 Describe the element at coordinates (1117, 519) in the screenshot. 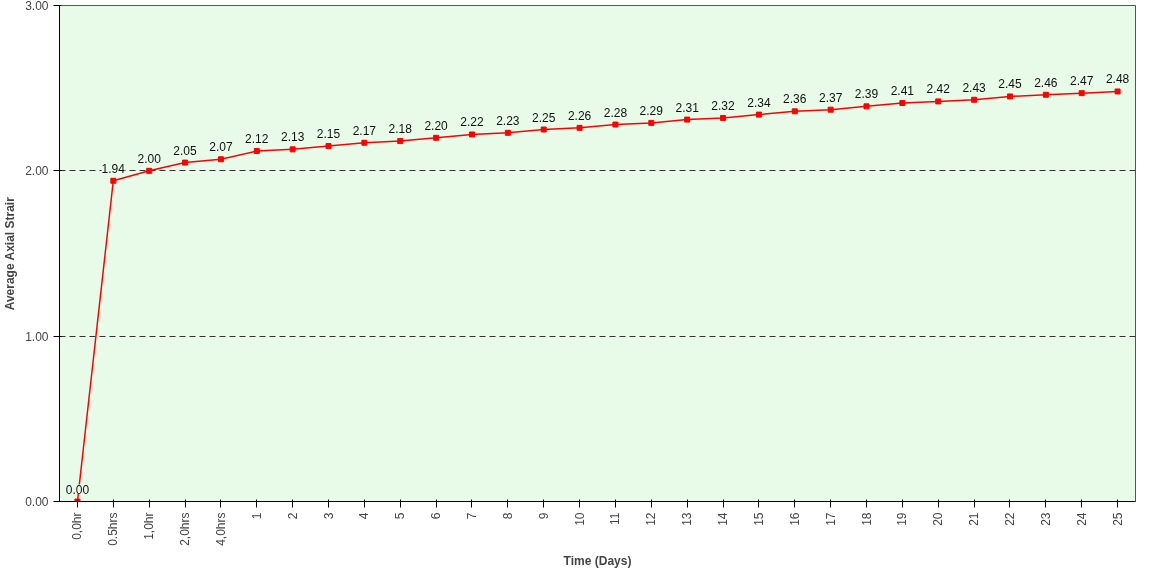

I see `x-tick-label: 25` at that location.